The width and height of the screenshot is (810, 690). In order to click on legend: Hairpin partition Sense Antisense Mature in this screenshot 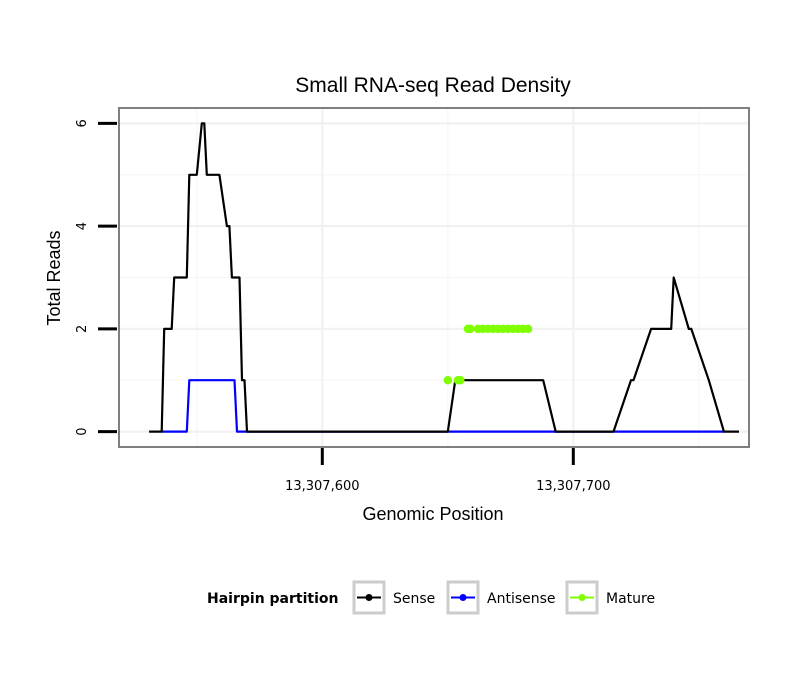, I will do `click(431, 597)`.